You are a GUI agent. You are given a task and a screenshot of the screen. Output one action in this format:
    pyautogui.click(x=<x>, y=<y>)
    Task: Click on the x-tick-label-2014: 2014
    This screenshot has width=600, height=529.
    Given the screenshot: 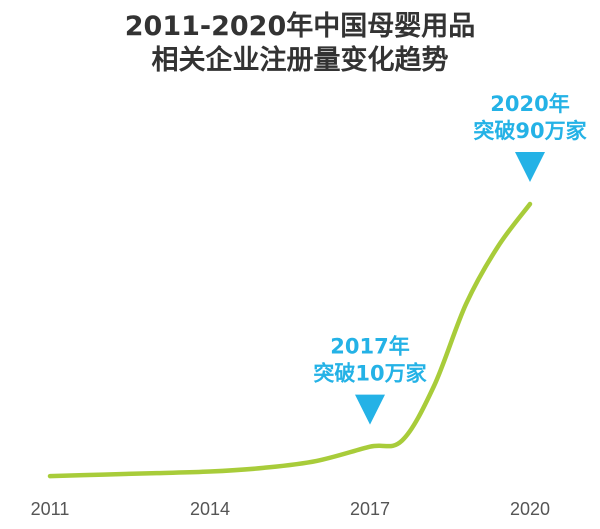 What is the action you would take?
    pyautogui.click(x=210, y=509)
    